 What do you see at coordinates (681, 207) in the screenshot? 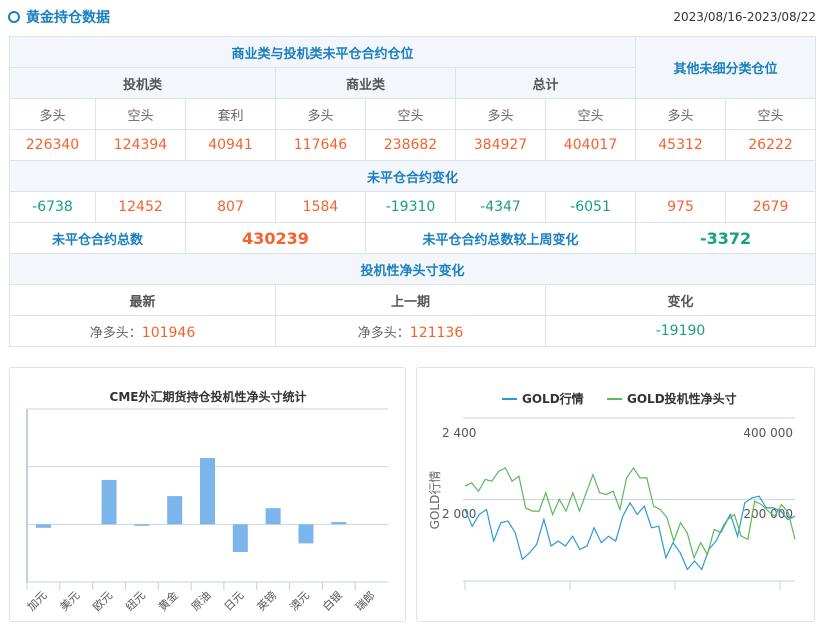
I see `change-value: 975` at bounding box center [681, 207].